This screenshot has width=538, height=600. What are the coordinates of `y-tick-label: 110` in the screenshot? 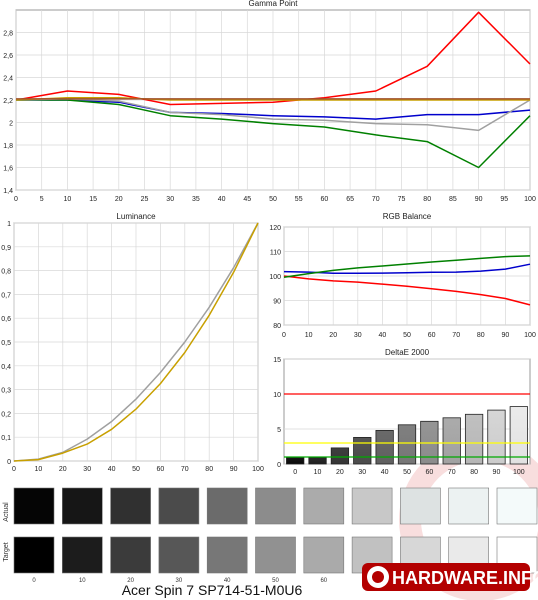 It's located at (275, 253).